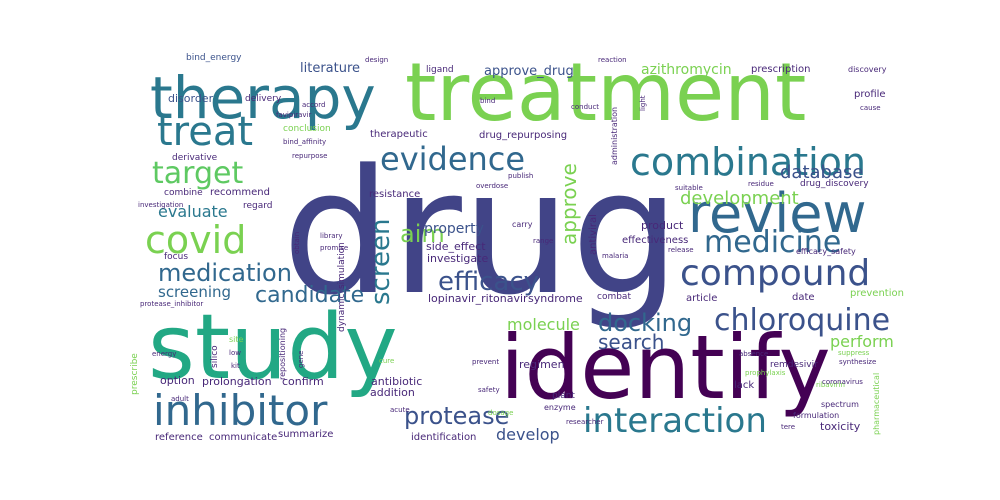  Describe the element at coordinates (309, 295) in the screenshot. I see `cloud-word: candidate` at that location.